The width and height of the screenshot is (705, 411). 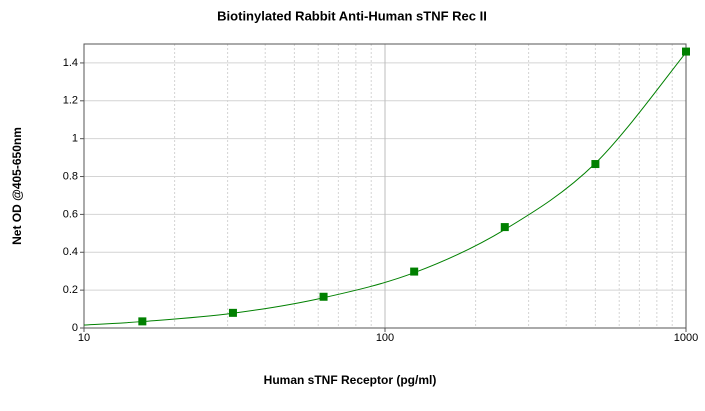 I want to click on x-tick-label: 10, so click(x=84, y=338).